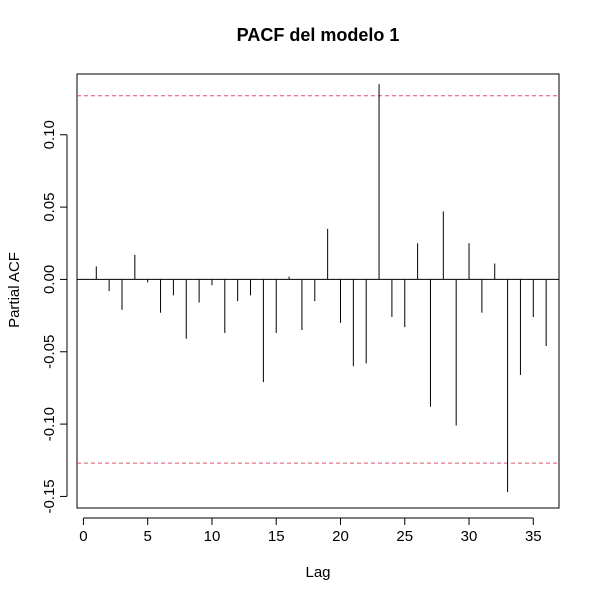  Describe the element at coordinates (83, 536) in the screenshot. I see `x-tick-label-0: 0` at that location.